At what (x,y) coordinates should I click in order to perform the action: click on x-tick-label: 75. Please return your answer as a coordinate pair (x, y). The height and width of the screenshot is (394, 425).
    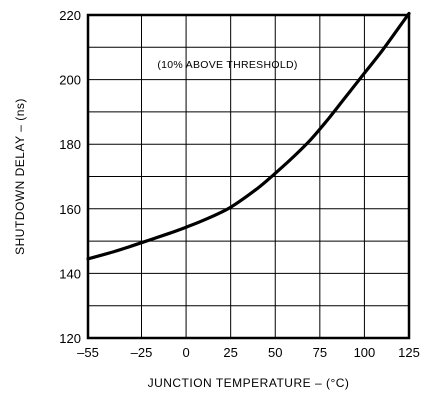
    Looking at the image, I should click on (320, 352).